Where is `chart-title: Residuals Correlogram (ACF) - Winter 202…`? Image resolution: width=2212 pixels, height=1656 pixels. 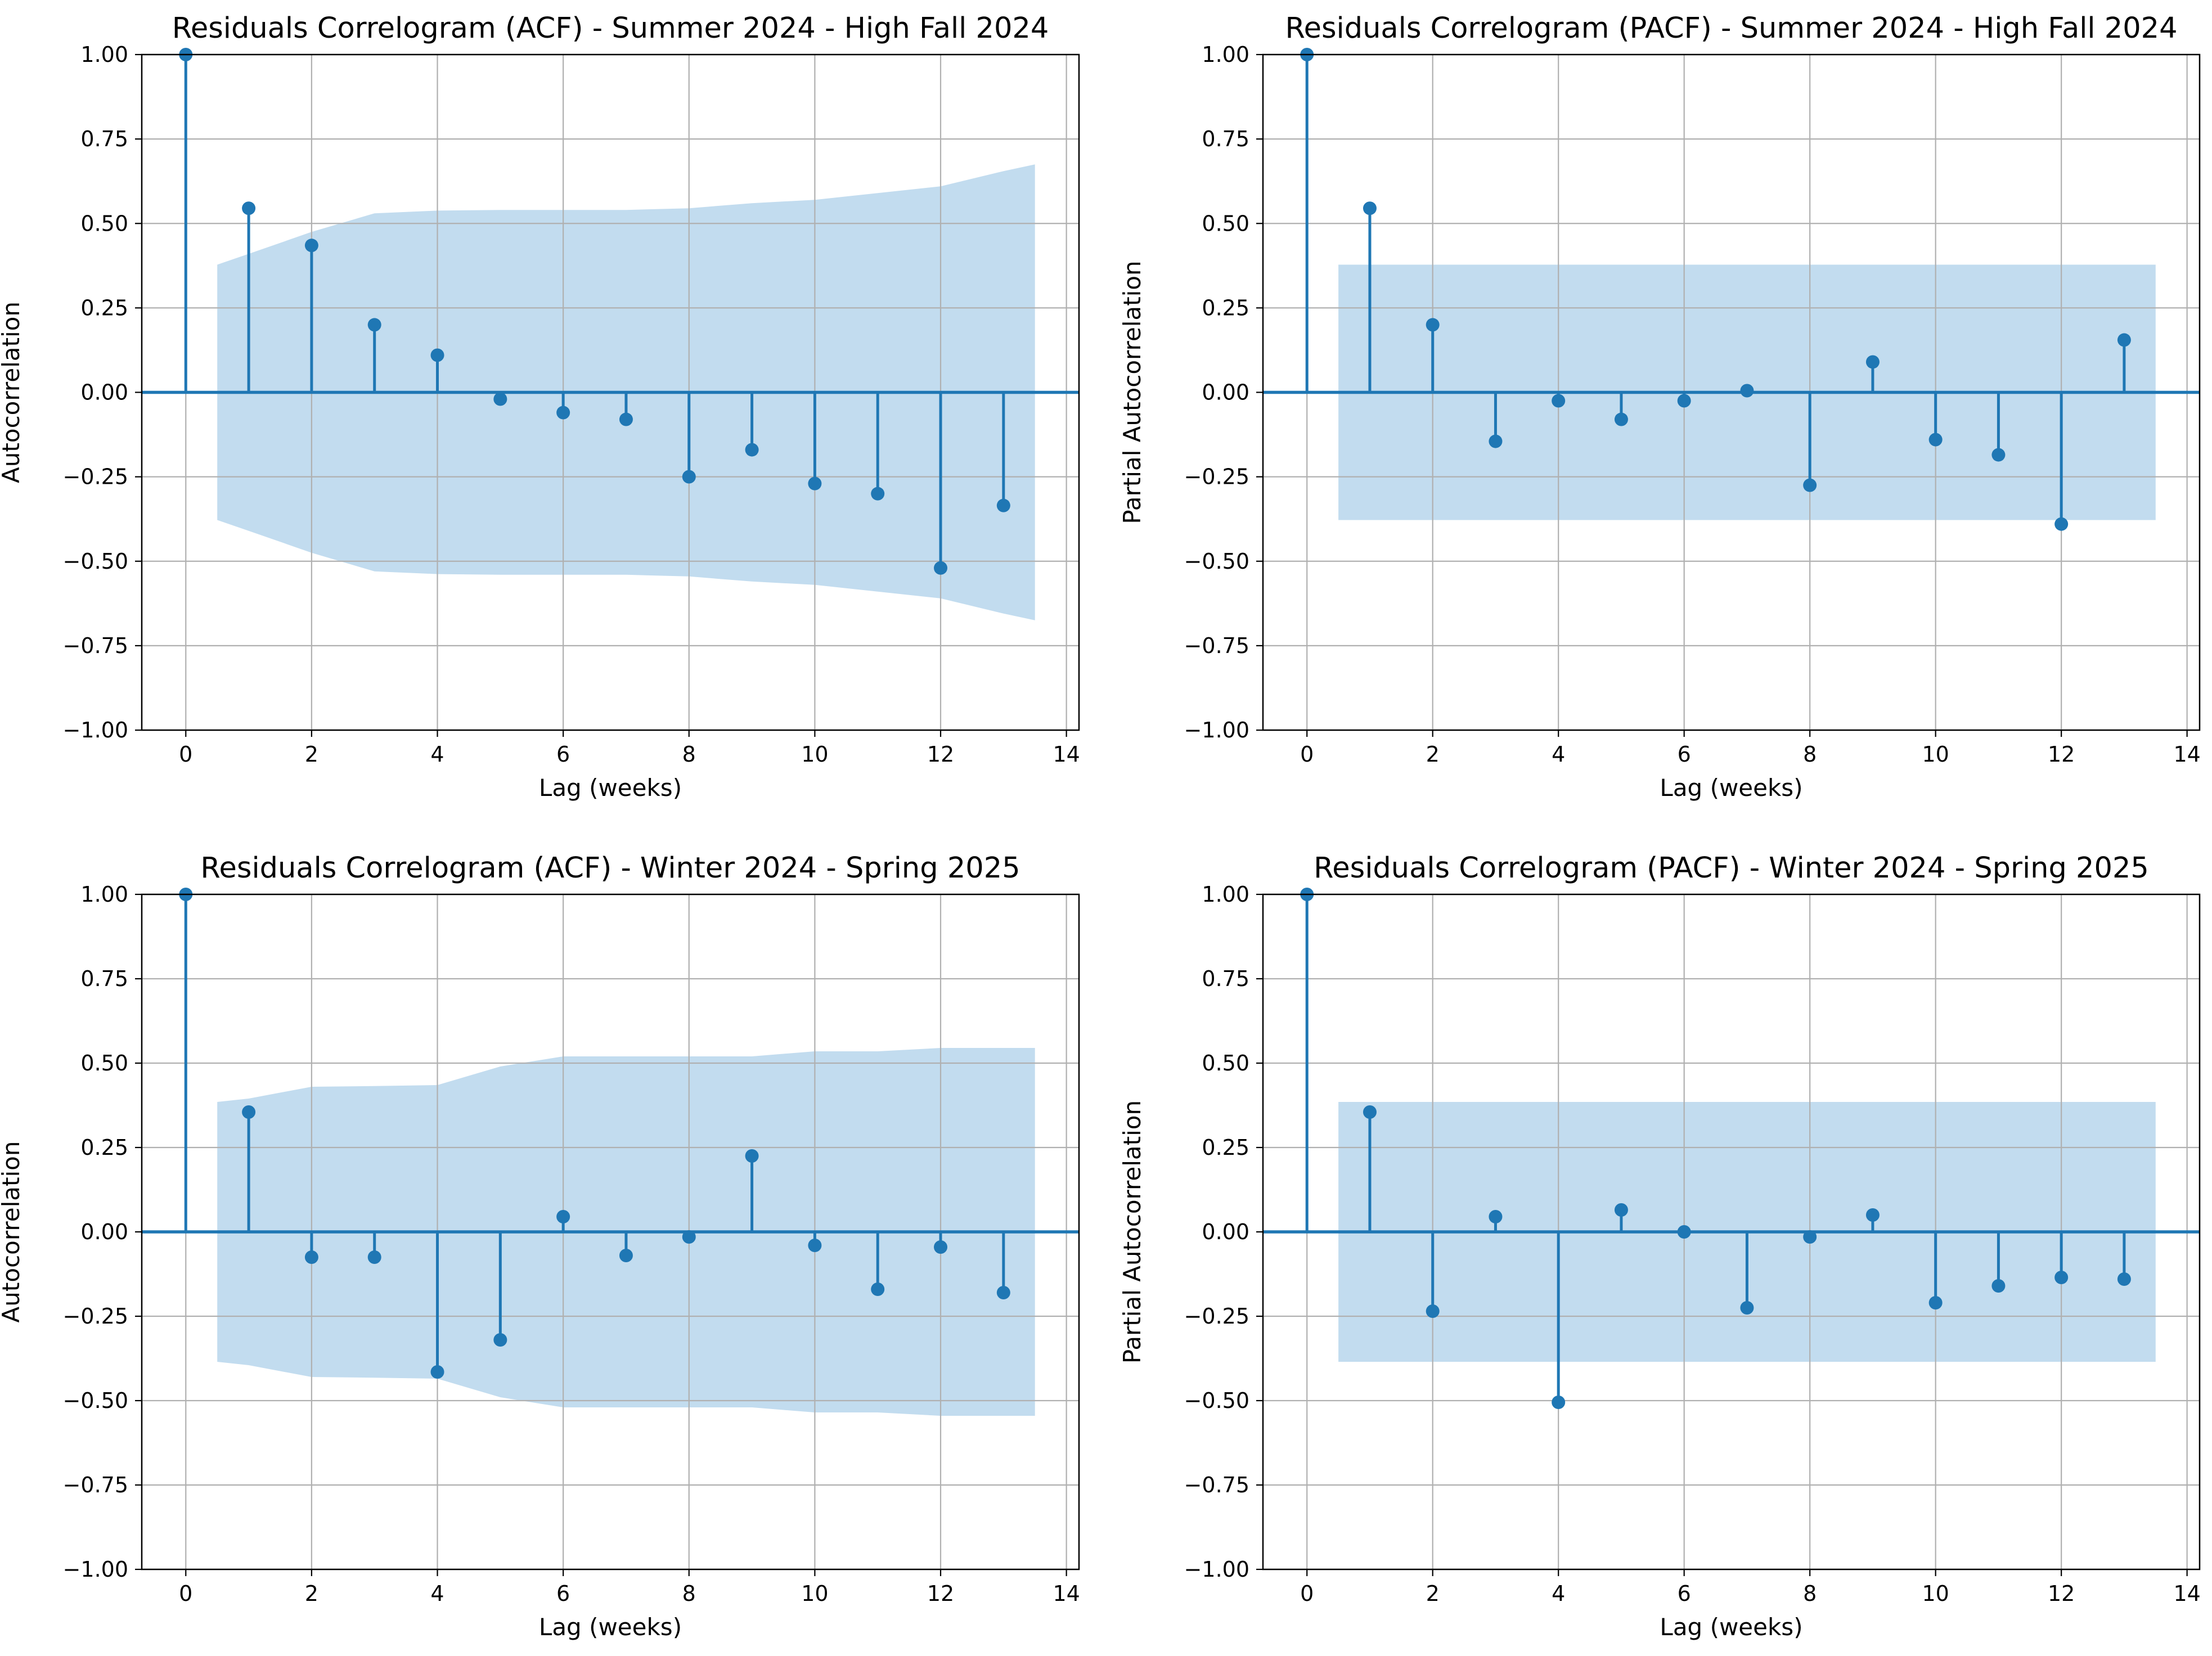 chart-title: Residuals Correlogram (ACF) - Winter 202… is located at coordinates (610, 868).